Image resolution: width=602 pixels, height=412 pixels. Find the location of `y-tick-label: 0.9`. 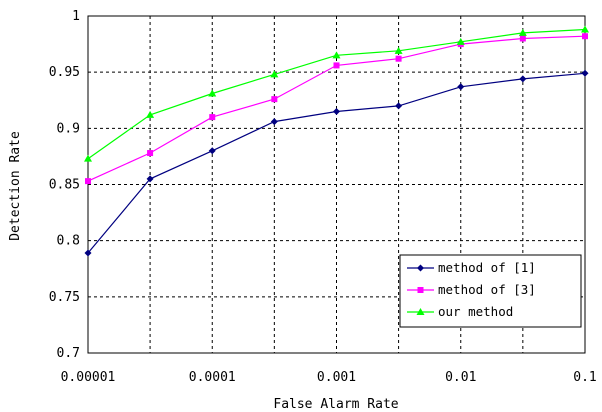

y-tick-label: 0.9 is located at coordinates (68, 128).